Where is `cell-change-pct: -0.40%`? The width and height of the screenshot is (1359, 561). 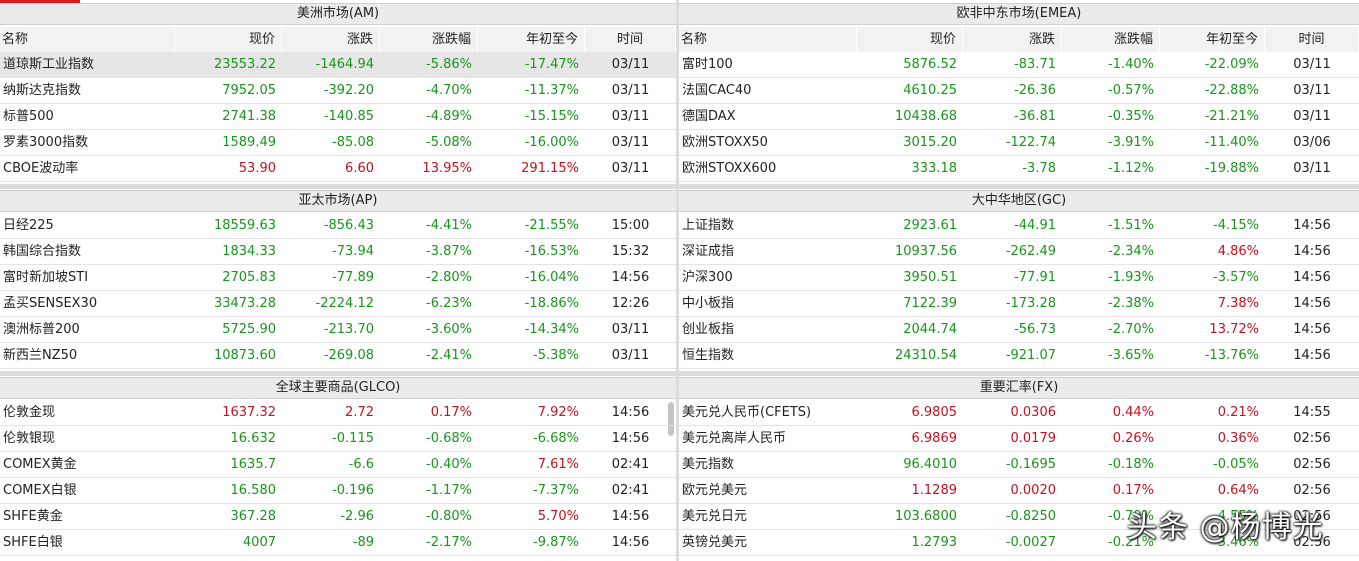 cell-change-pct: -0.40% is located at coordinates (449, 464).